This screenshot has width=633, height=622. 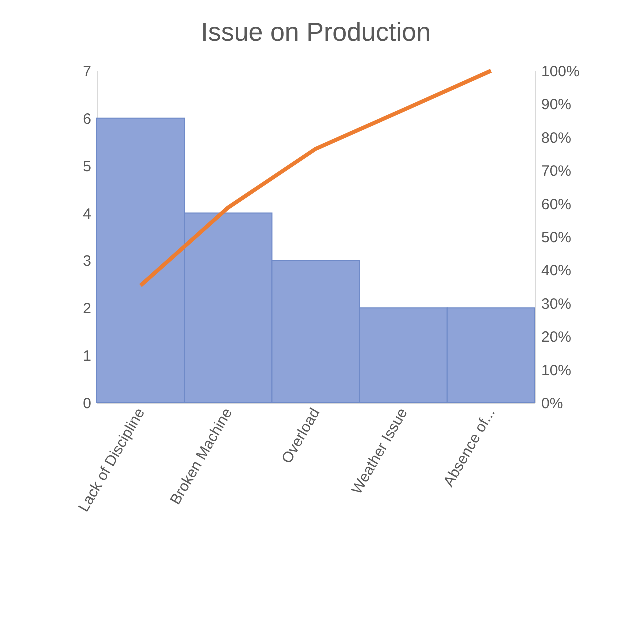 I want to click on y-tick-label: 0, so click(x=87, y=404).